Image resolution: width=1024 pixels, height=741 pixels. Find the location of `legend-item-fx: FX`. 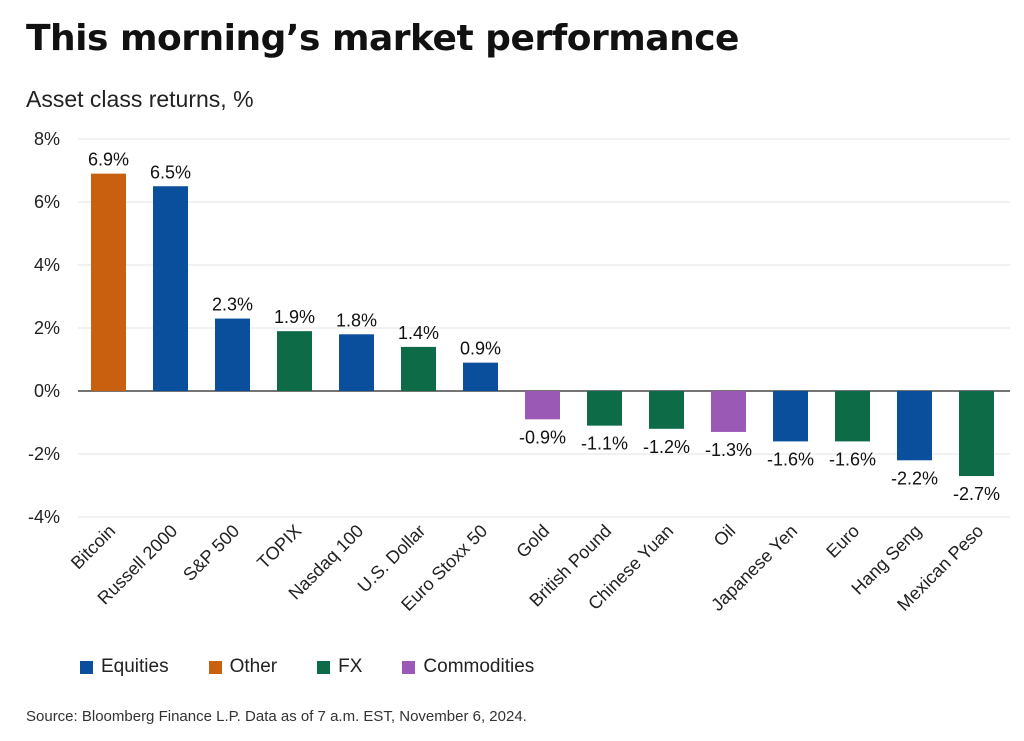

legend-item-fx: FX is located at coordinates (339, 667).